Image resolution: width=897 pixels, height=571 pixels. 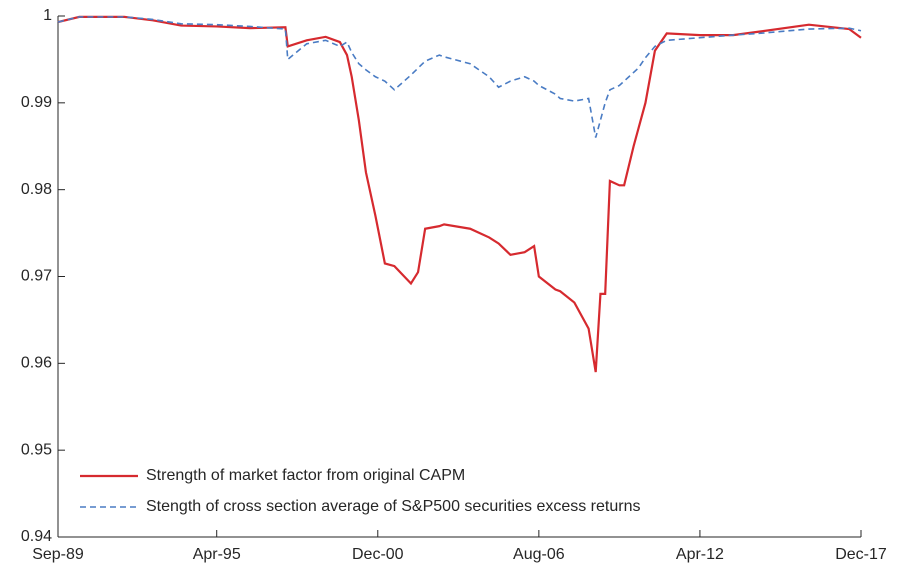 What do you see at coordinates (539, 554) in the screenshot?
I see `x-tick-label: Aug-06` at bounding box center [539, 554].